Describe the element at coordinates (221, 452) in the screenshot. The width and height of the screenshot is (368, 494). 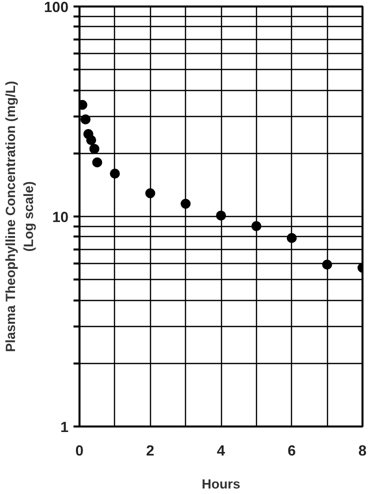
I see `x-tick-label: 4` at that location.